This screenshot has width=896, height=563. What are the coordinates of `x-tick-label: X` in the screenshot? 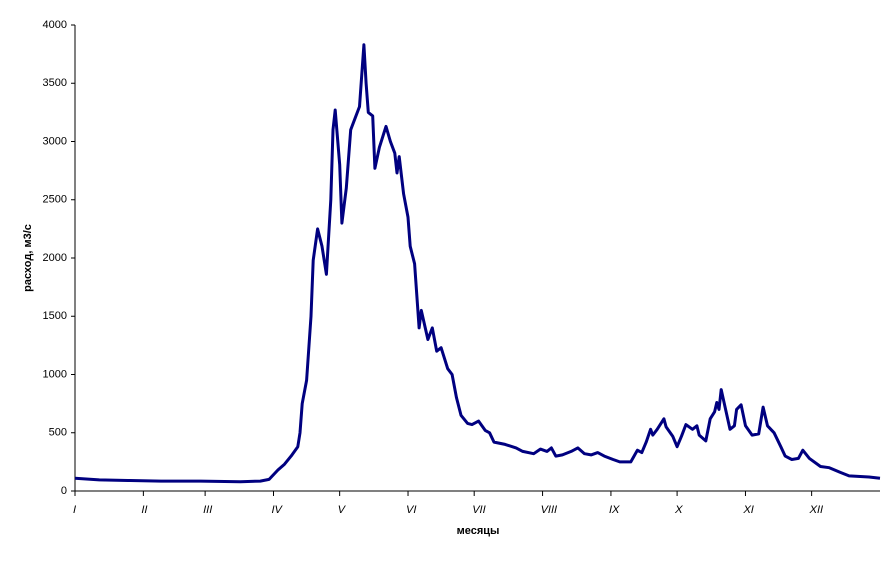 It's located at (679, 510).